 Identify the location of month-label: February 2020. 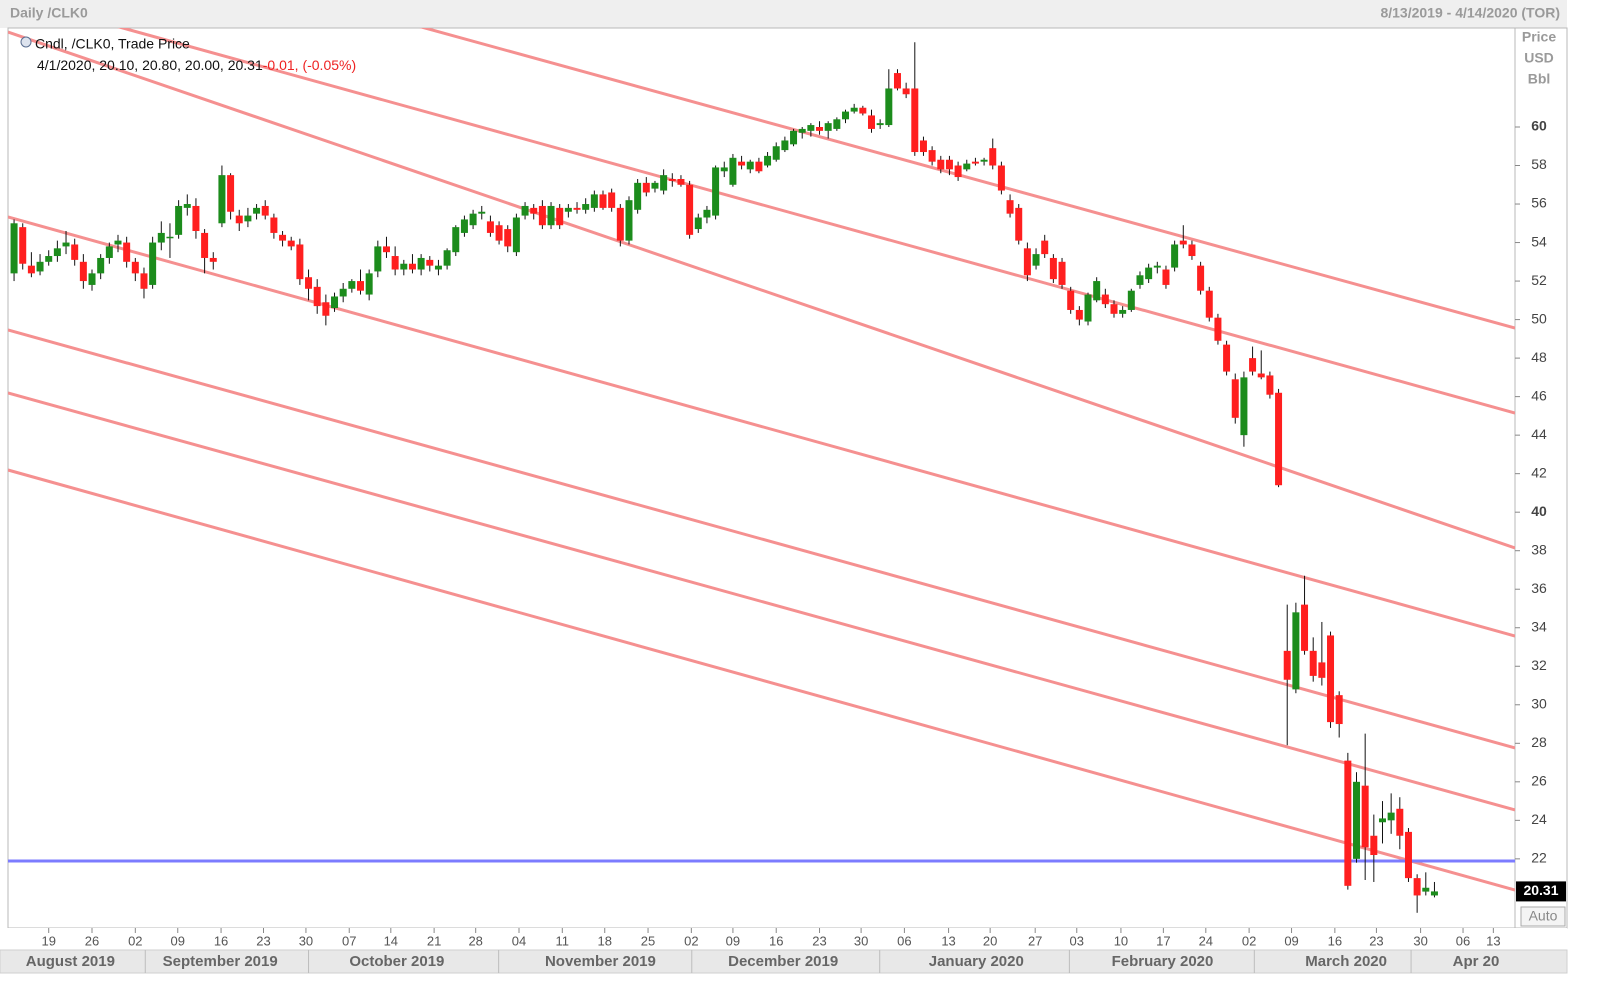
(1163, 961).